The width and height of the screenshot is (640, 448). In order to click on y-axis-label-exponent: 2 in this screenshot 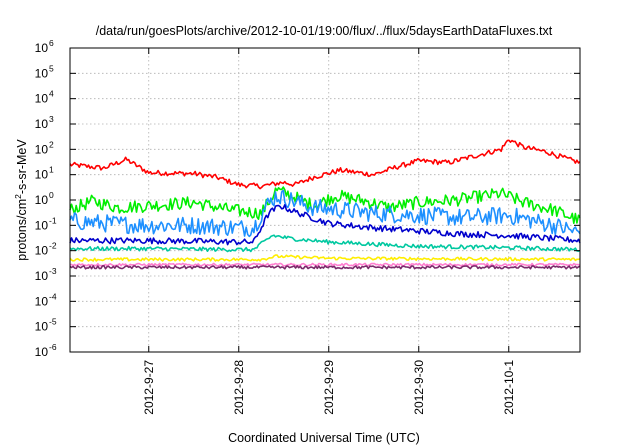, I will do `click(18, 196)`.